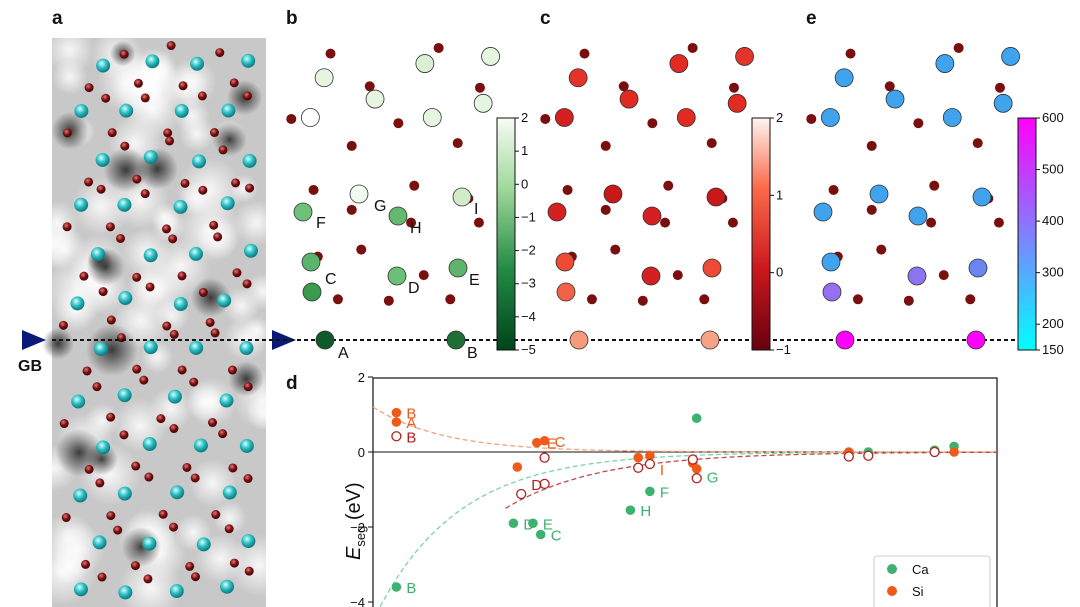  I want to click on panel-b-atom-map, so click(393, 196).